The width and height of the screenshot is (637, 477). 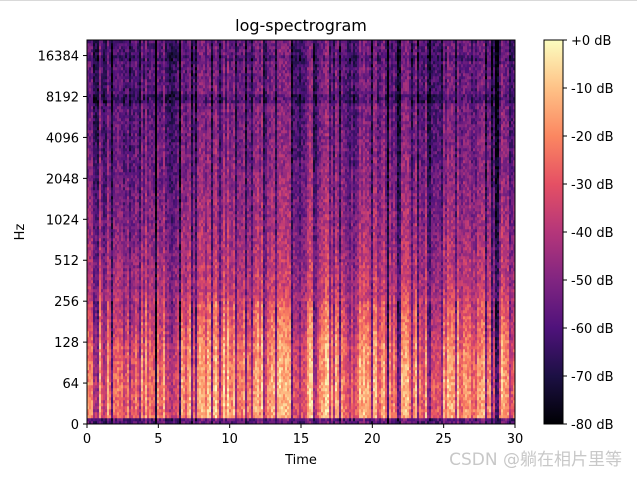 I want to click on x-axis: 0 5 10 15 20 25 30, so click(x=303, y=435).